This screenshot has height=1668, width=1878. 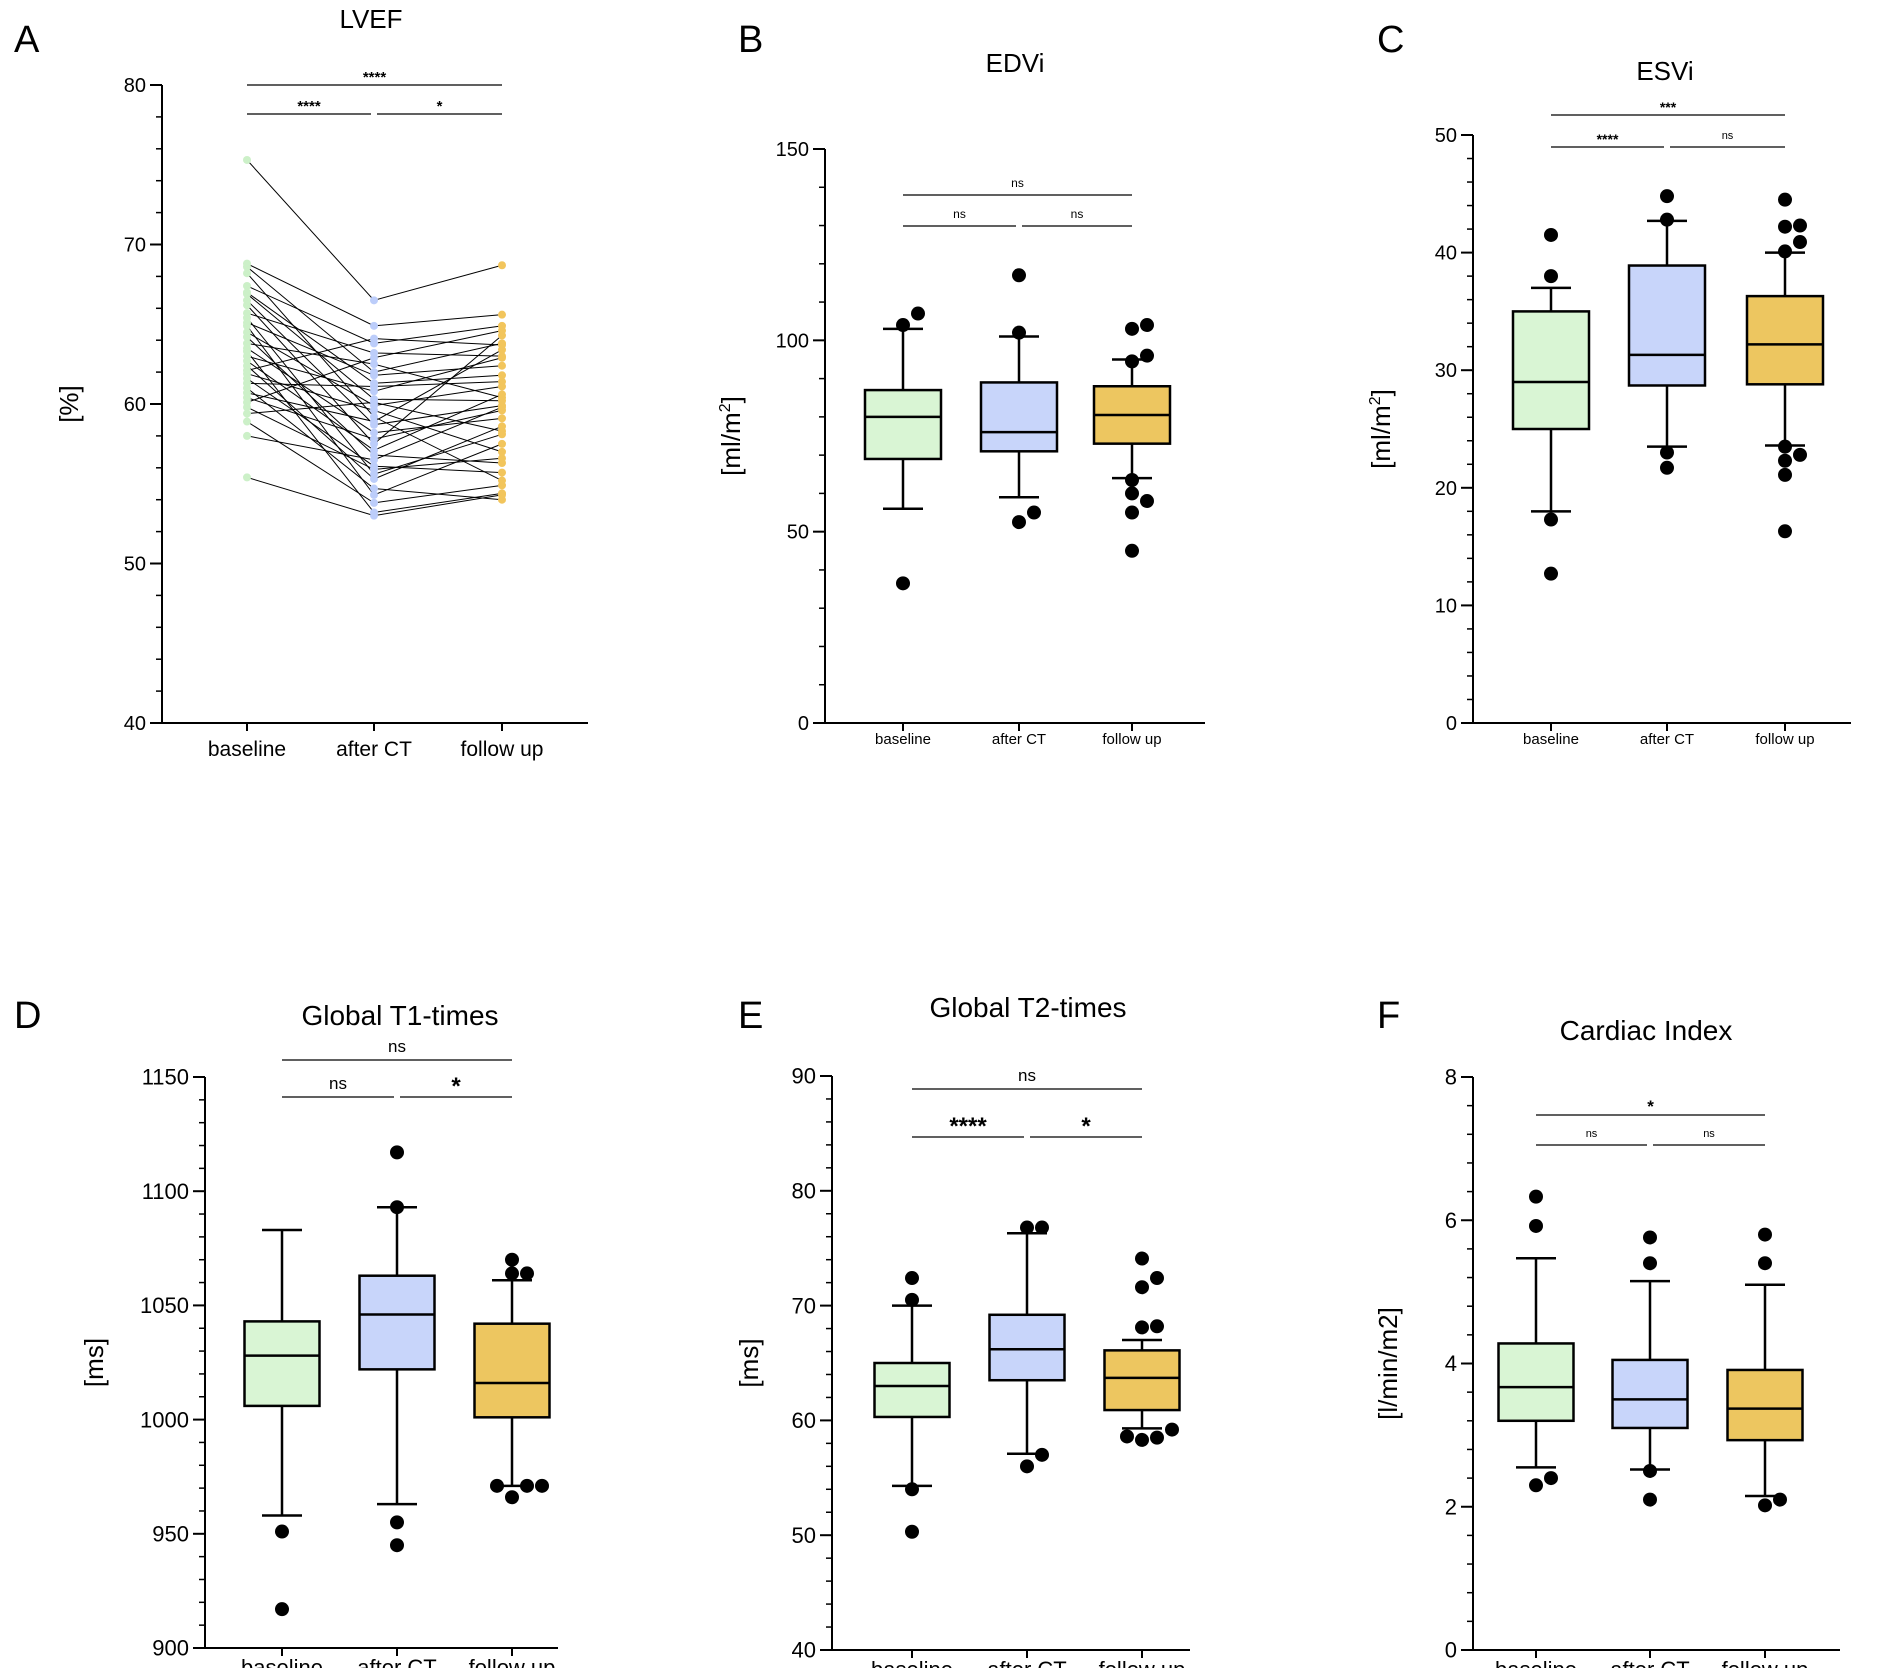 I want to click on subject-line, so click(x=374, y=230).